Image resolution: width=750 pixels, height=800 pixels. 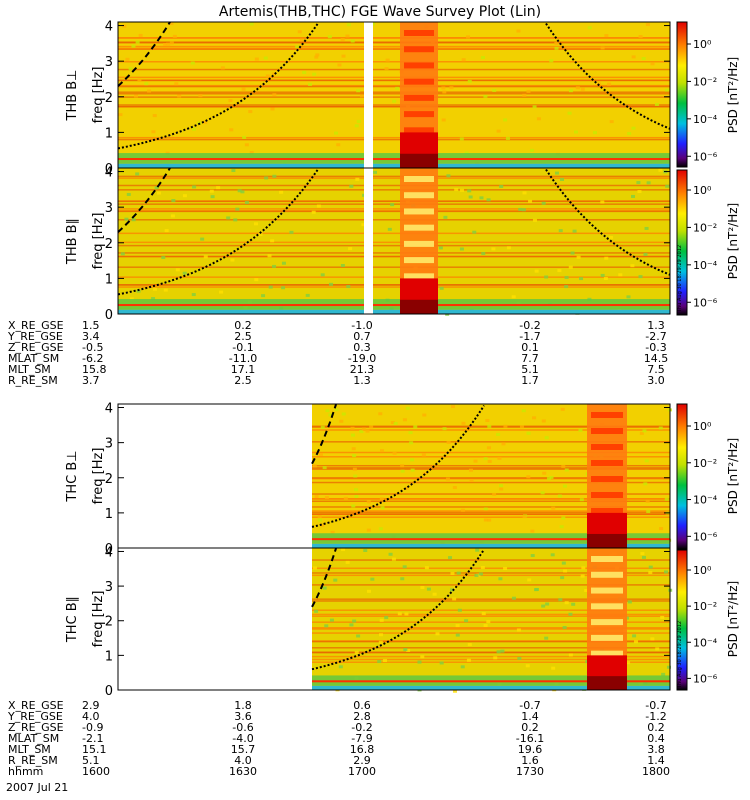 What do you see at coordinates (362, 716) in the screenshot?
I see `ephemeris-value: 2.8` at bounding box center [362, 716].